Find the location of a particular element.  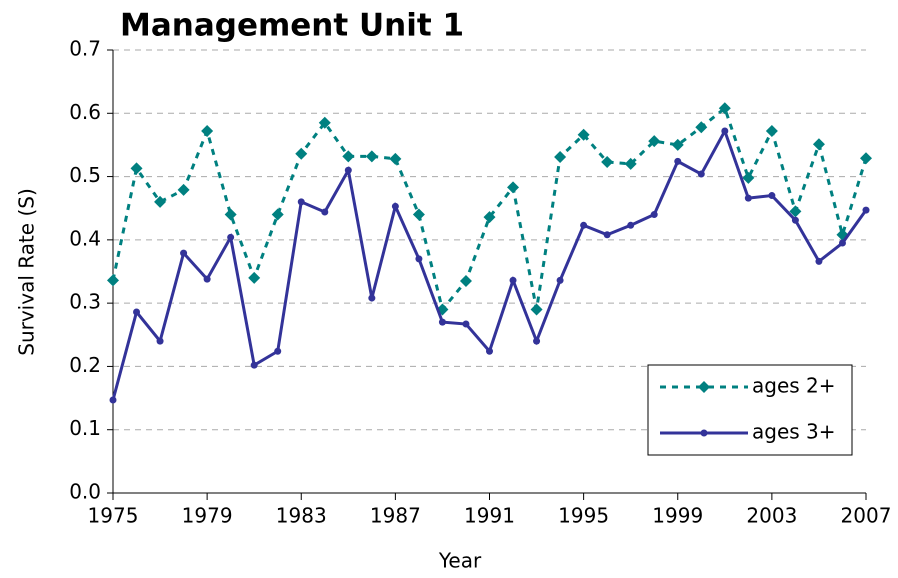

legend-label: ages 3+ is located at coordinates (794, 432).